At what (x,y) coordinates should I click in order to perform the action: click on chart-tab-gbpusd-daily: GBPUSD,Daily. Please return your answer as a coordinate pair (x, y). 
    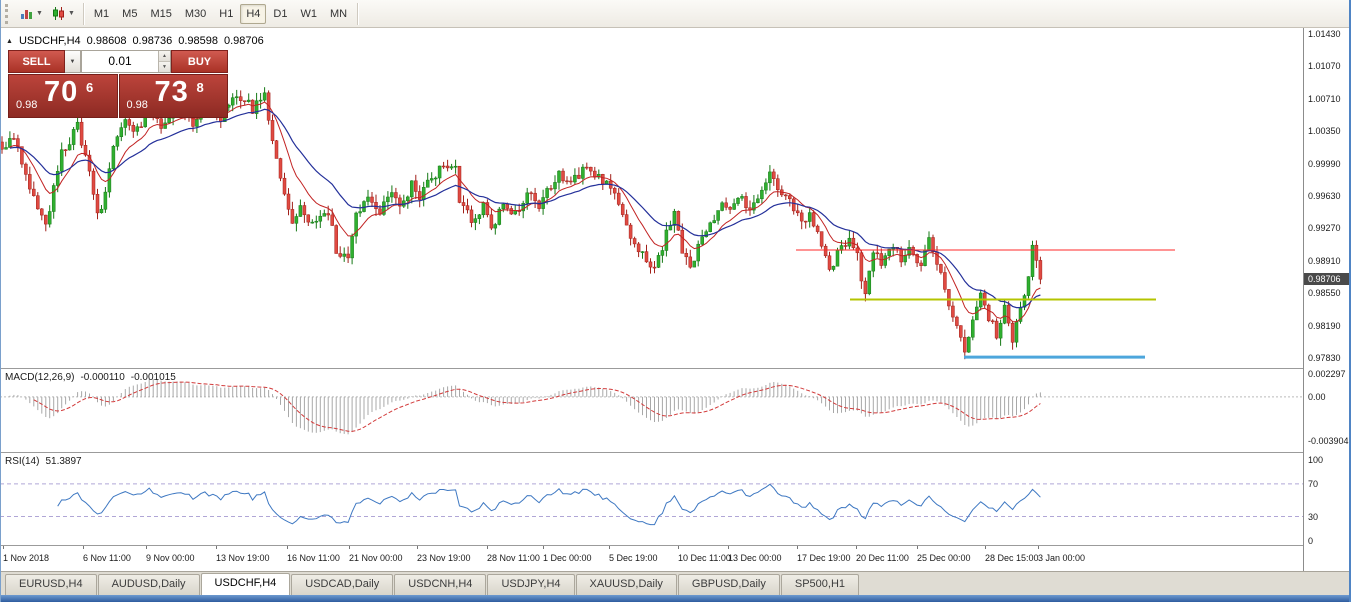
    Looking at the image, I should click on (728, 584).